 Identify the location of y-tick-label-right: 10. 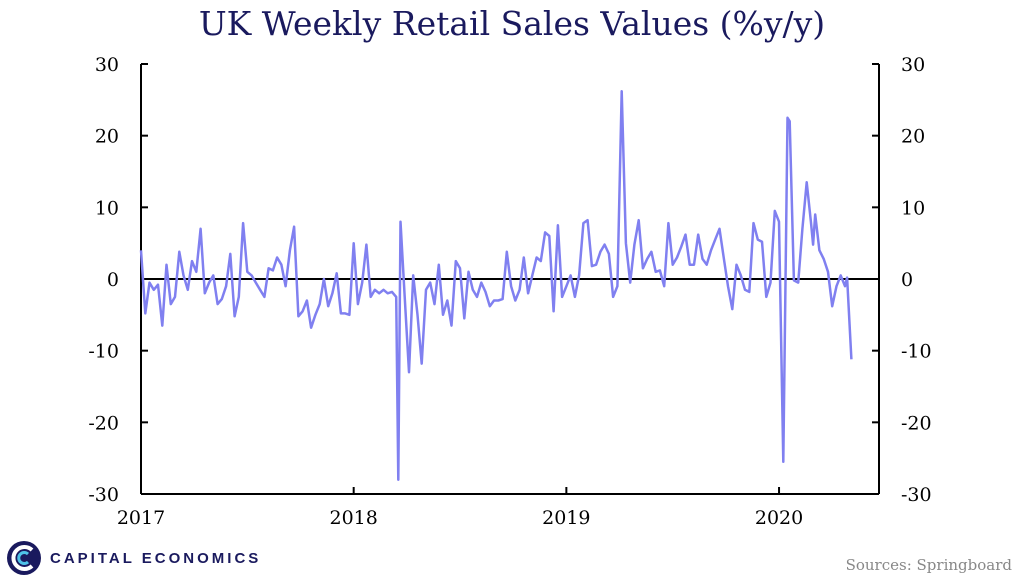
(913, 208).